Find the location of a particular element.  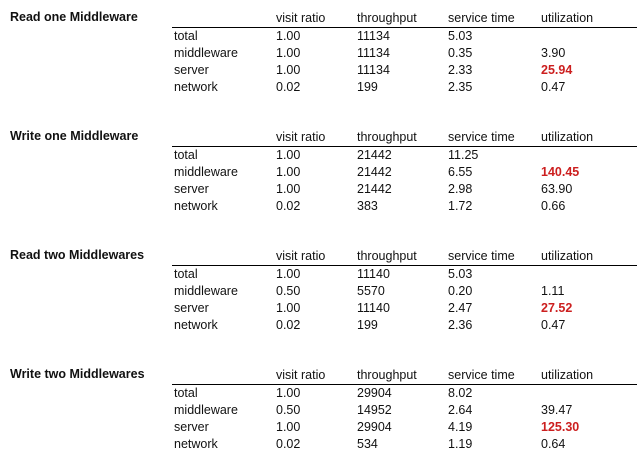

section-title: Read one Middleware is located at coordinates (74, 17).